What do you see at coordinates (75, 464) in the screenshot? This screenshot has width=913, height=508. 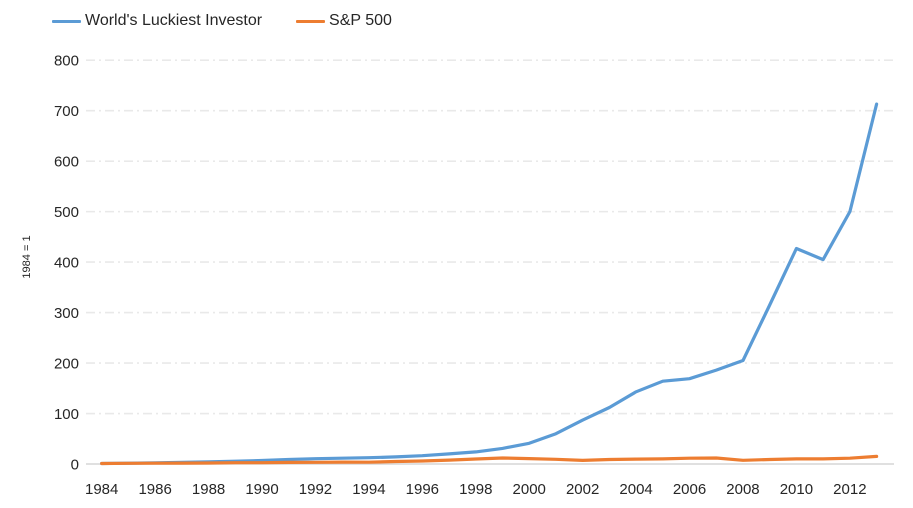 I see `y-tick-label: 0` at bounding box center [75, 464].